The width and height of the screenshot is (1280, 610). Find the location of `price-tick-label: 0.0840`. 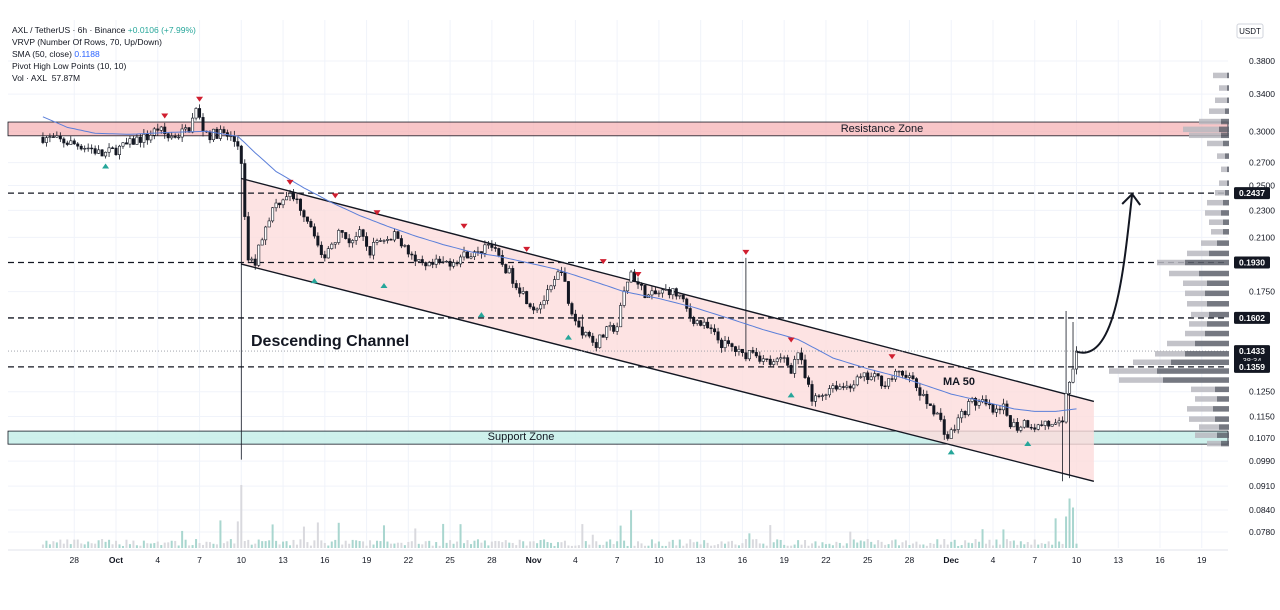

price-tick-label: 0.0840 is located at coordinates (1262, 510).